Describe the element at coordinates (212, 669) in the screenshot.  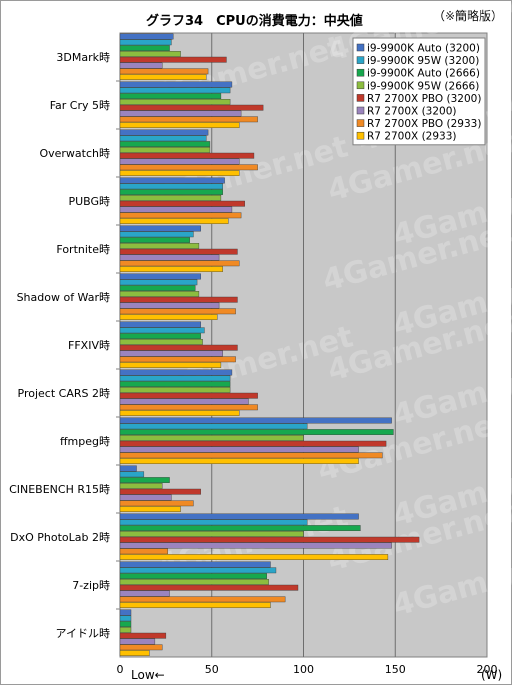
I see `x-tick-label: 50` at that location.